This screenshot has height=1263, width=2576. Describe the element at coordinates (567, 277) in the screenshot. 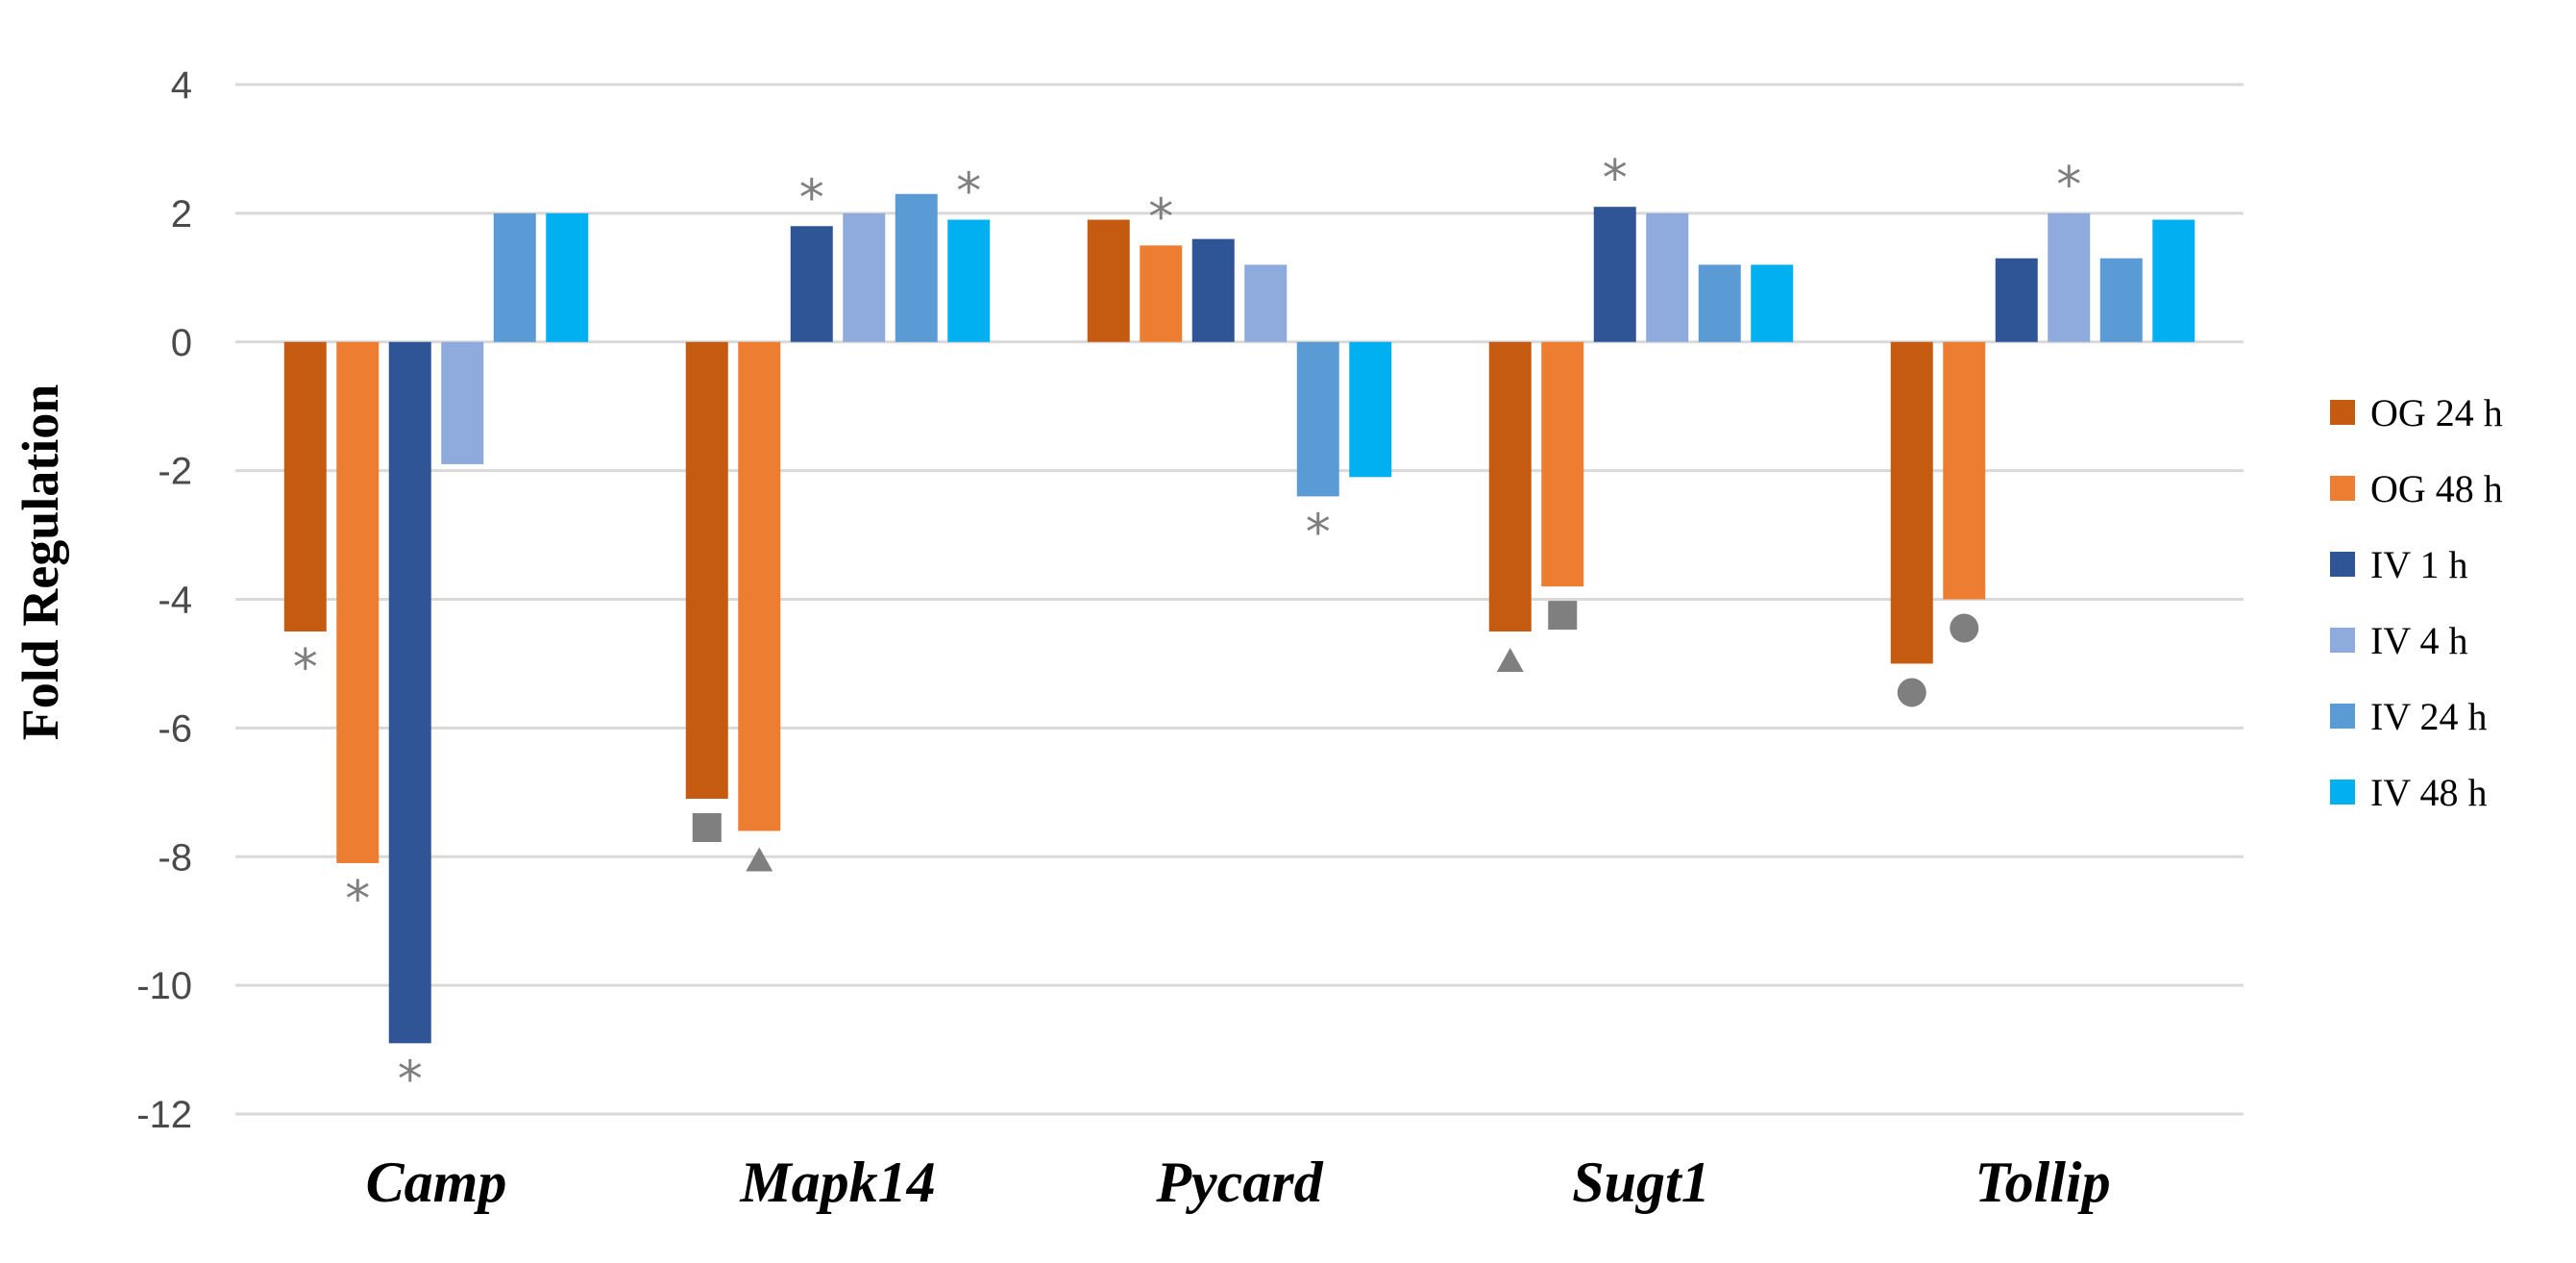

I see `bar-camp-iv-48-h` at that location.